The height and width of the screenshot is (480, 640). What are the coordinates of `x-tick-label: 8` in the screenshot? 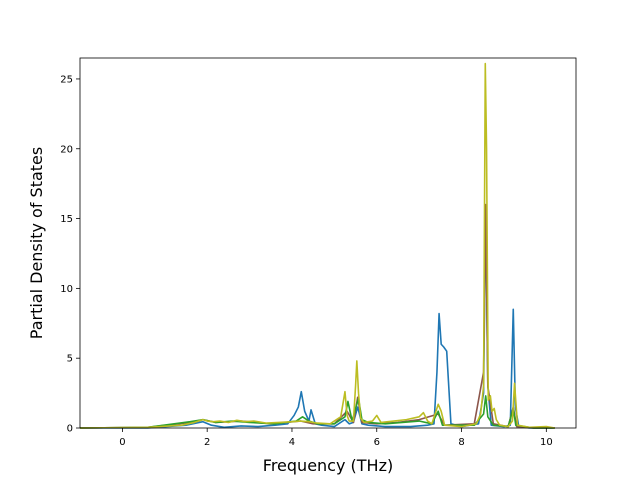 It's located at (461, 442).